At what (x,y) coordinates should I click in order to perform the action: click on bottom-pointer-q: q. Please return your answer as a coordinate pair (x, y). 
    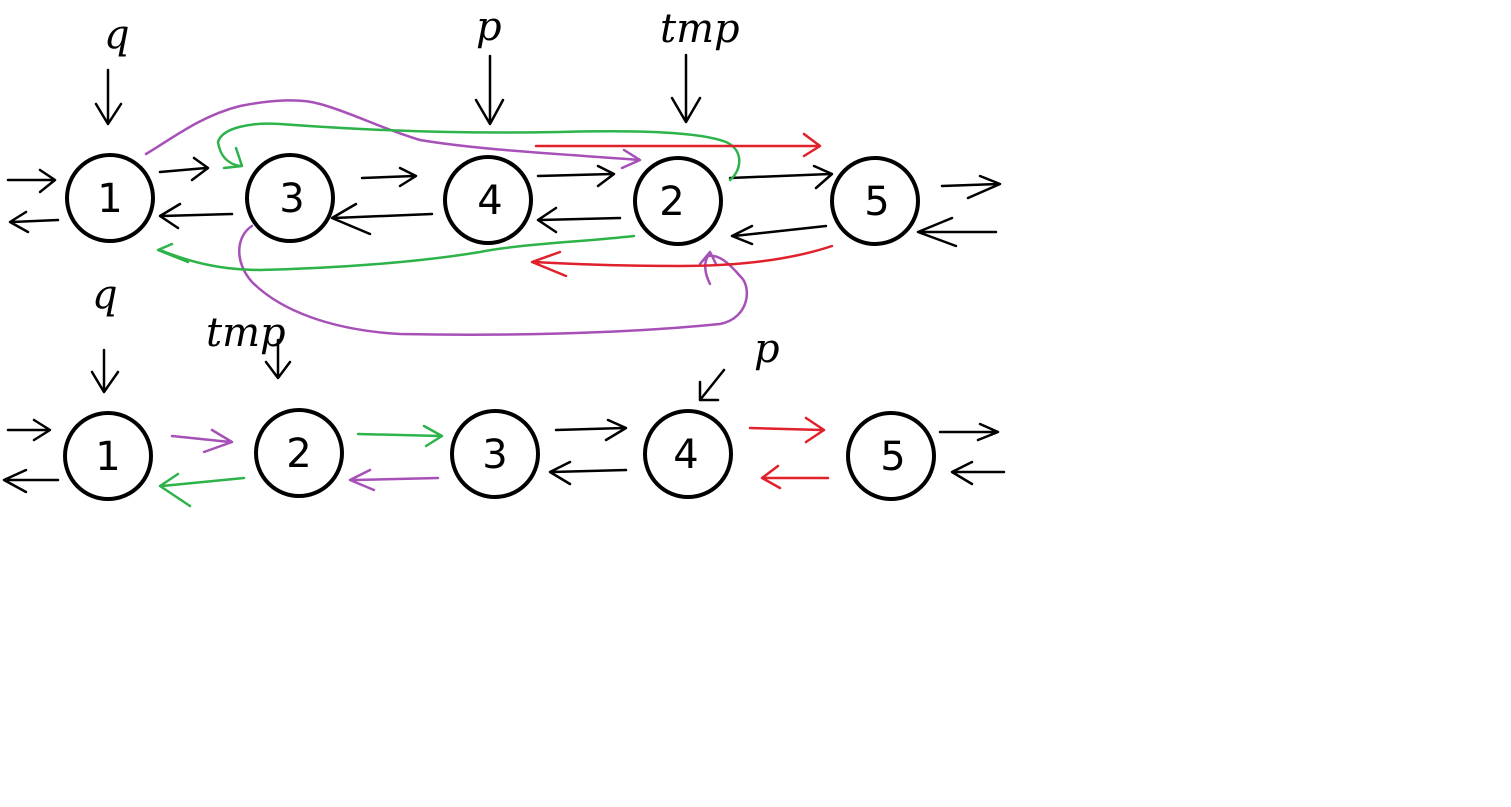
    Looking at the image, I should click on (105, 333).